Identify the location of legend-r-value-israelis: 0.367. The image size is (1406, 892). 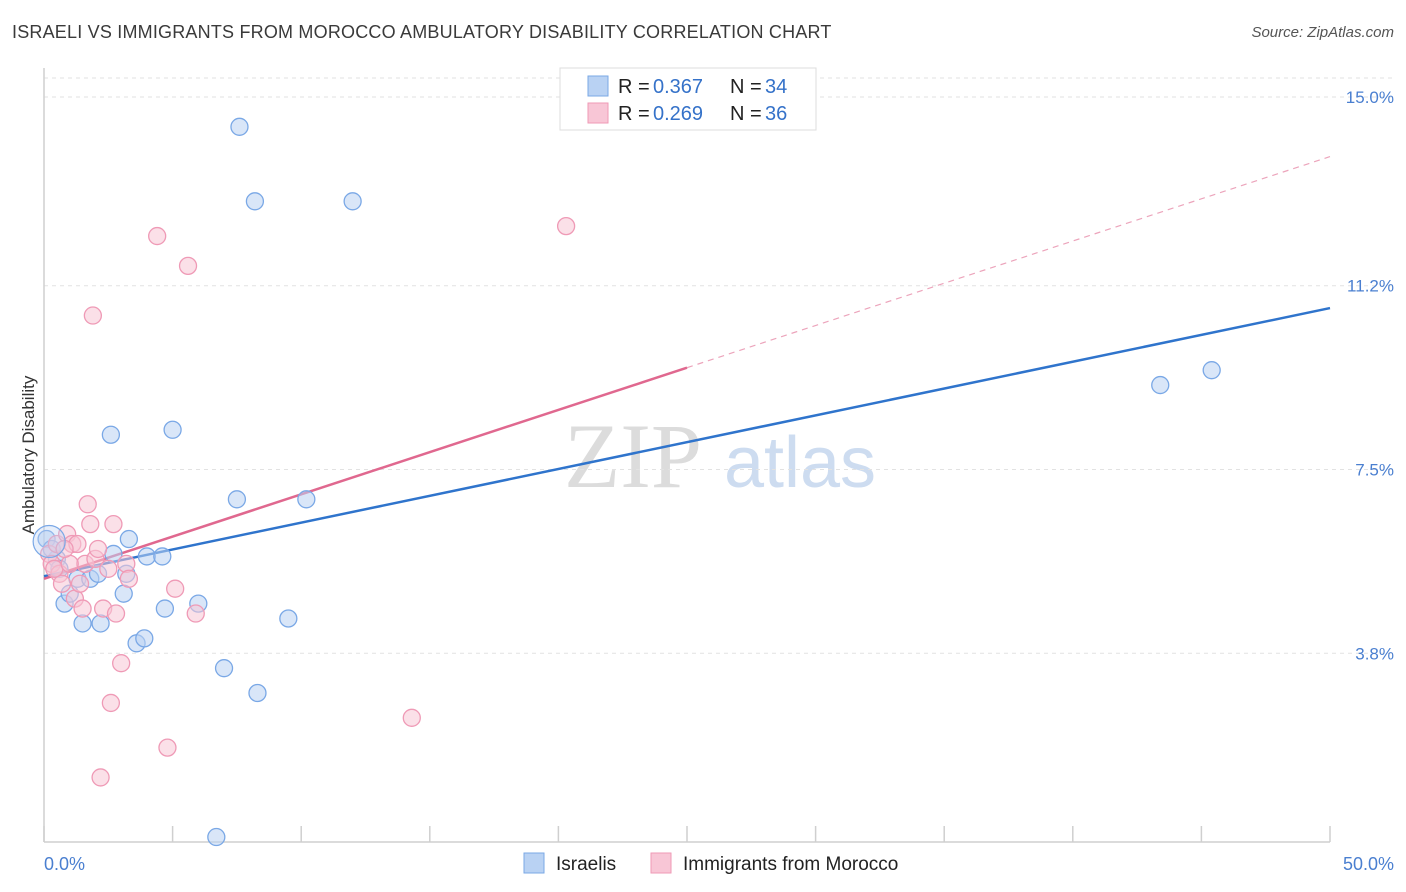
(678, 87).